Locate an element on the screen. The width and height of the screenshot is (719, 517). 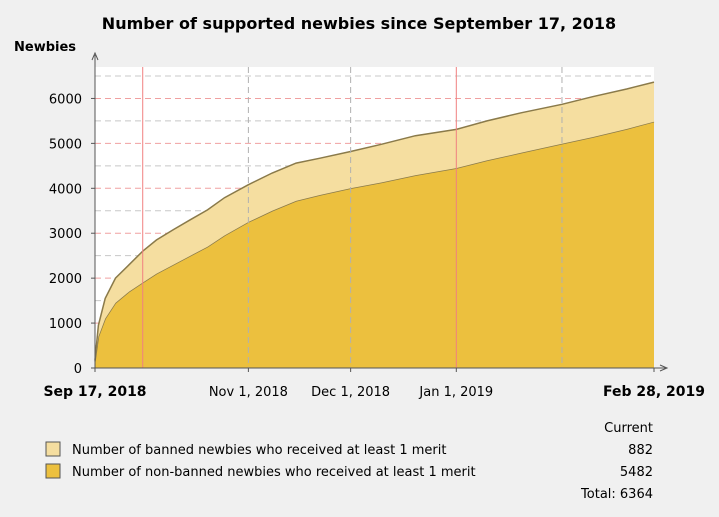
y-tick-label: 0 is located at coordinates (78, 369).